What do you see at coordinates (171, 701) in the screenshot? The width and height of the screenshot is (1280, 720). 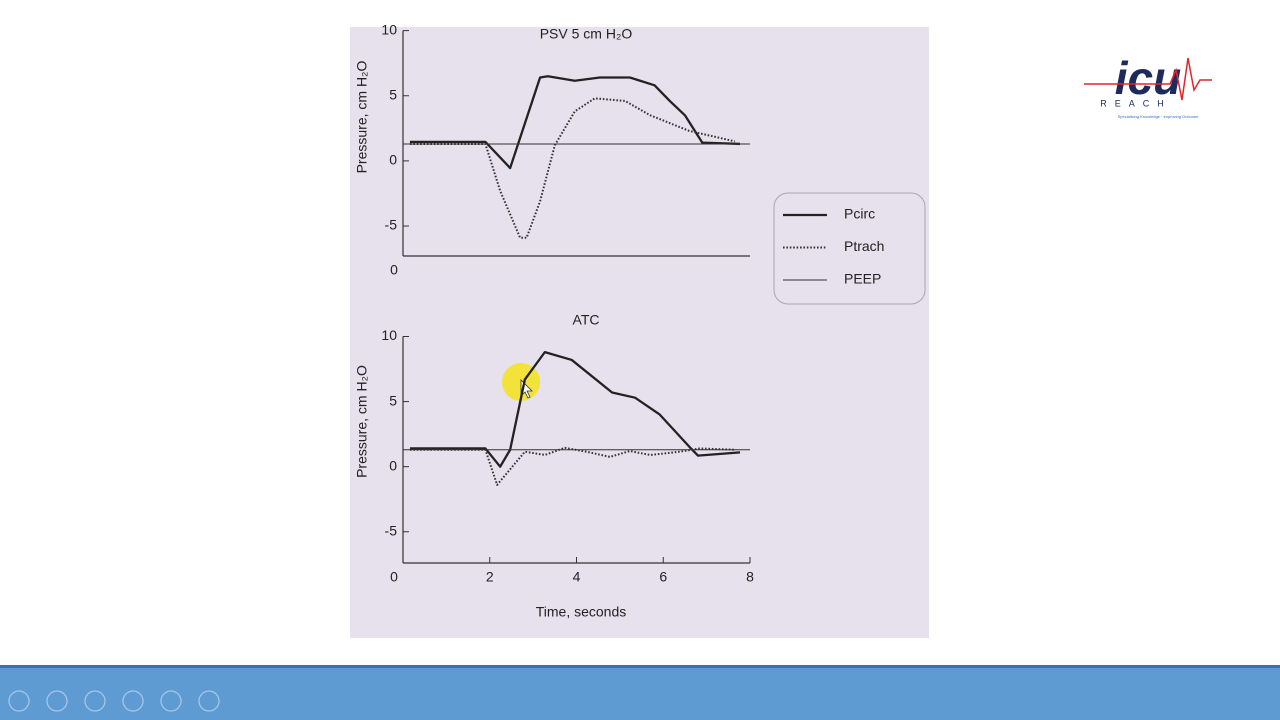 I see `zoom-button` at bounding box center [171, 701].